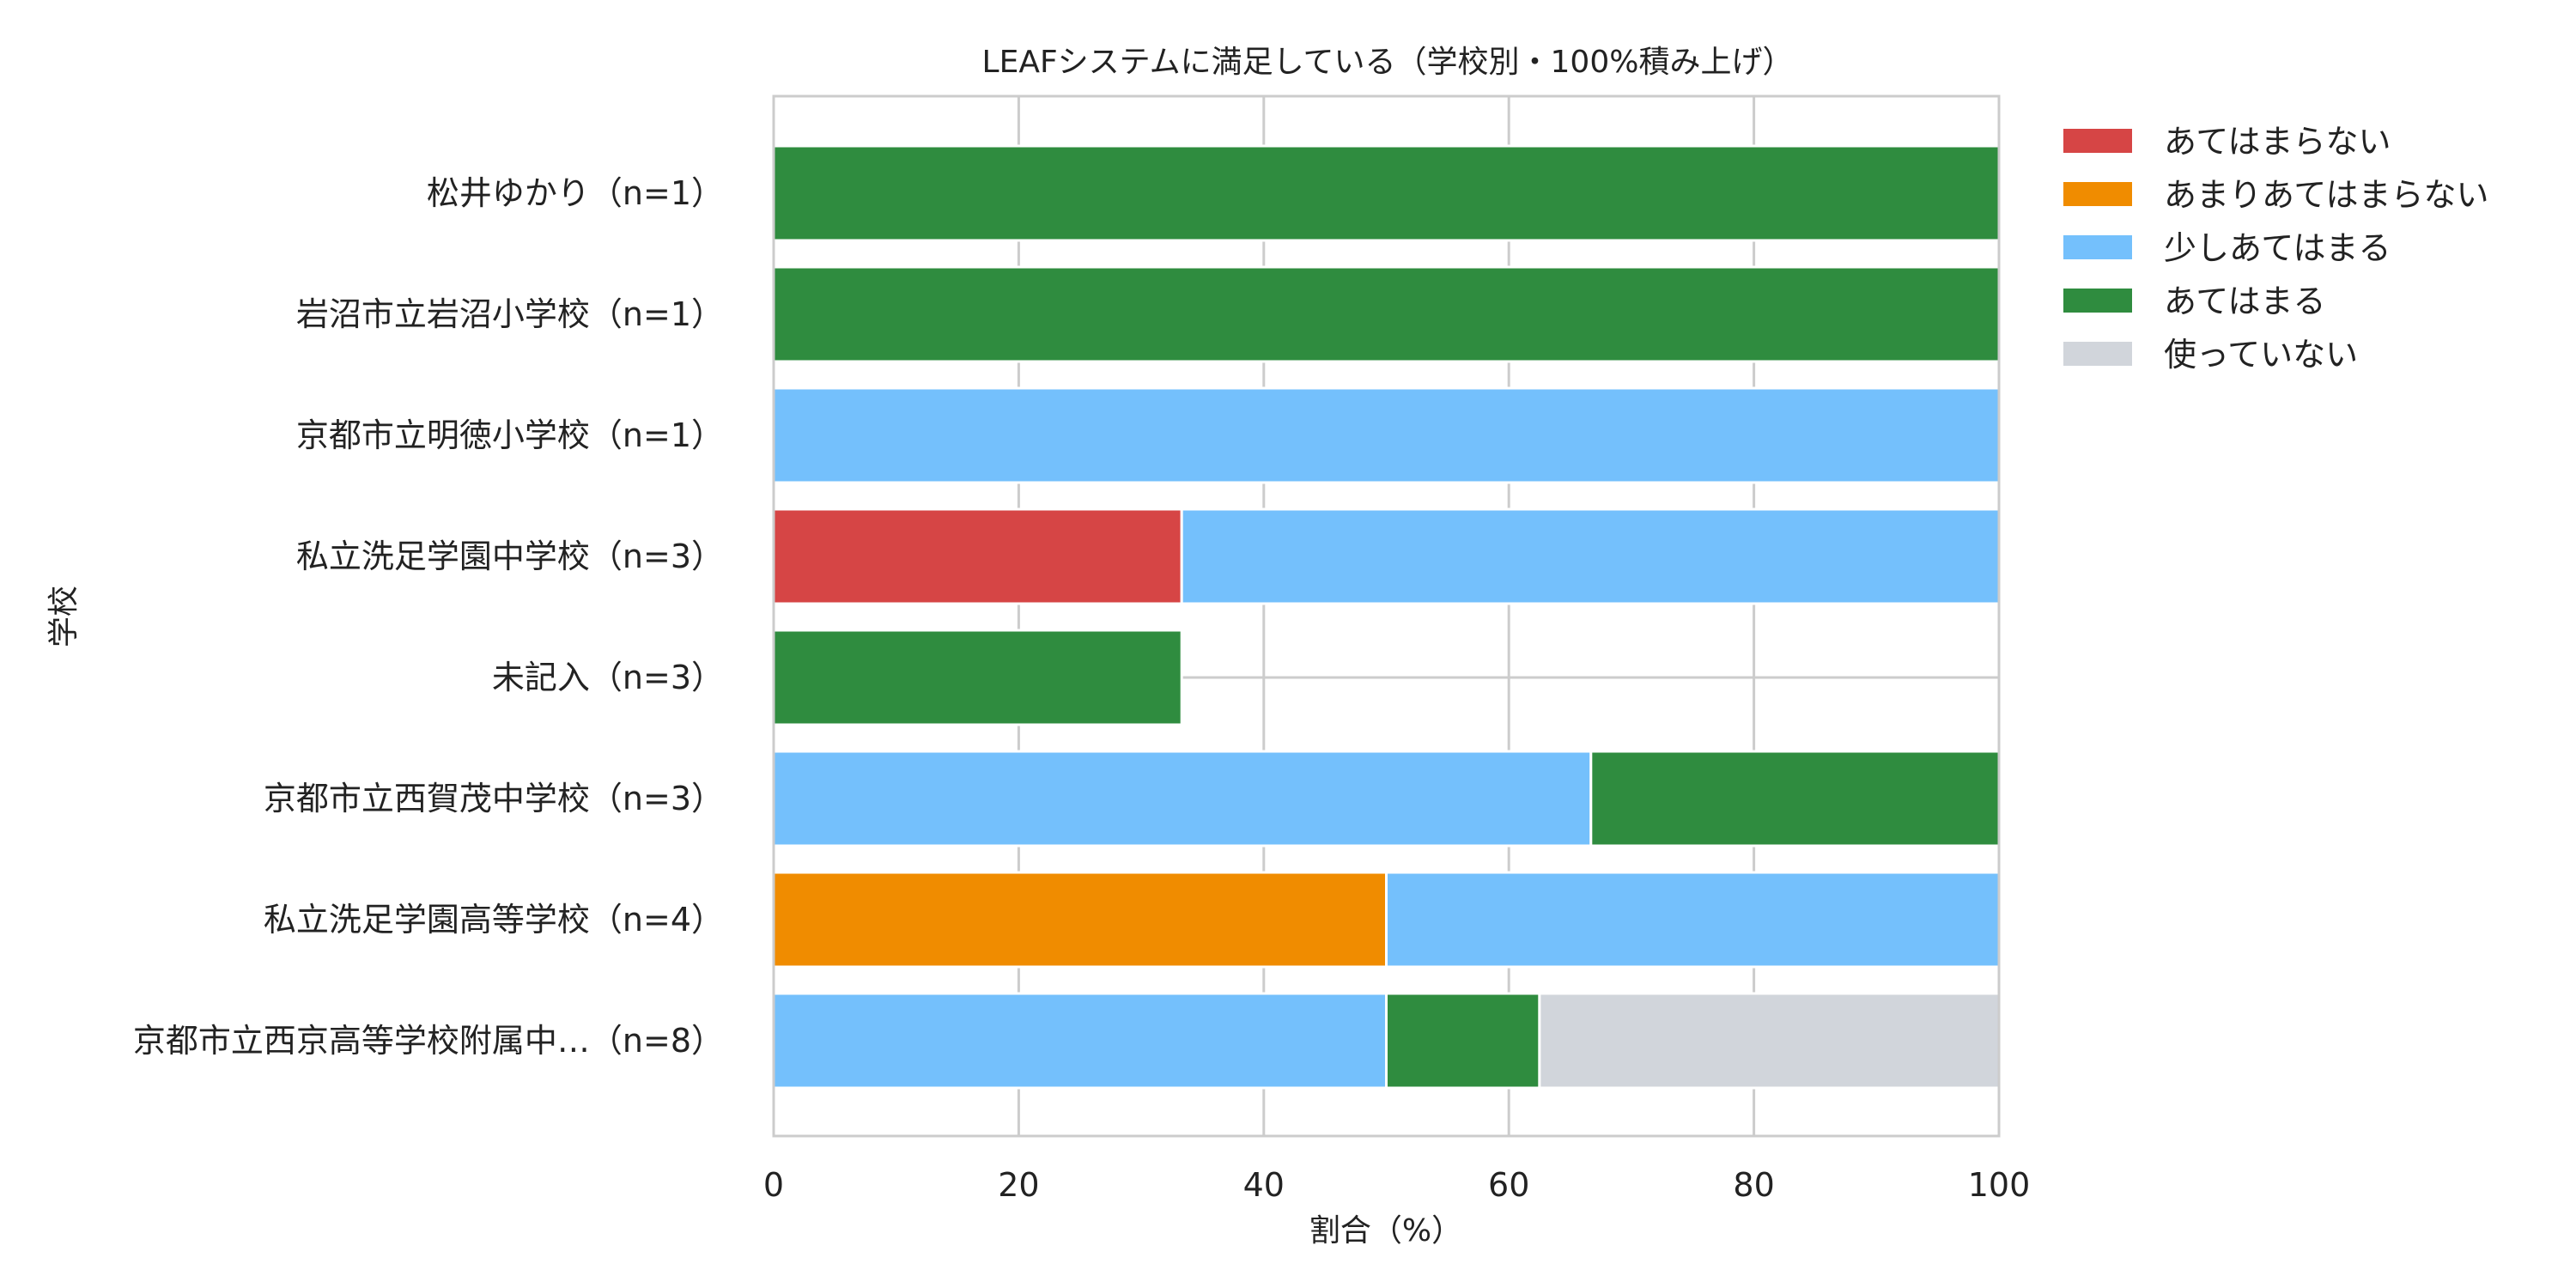 This screenshot has height=1288, width=2576. Describe the element at coordinates (608, 678) in the screenshot. I see `y-tick-label: 未記入（n=3）` at that location.